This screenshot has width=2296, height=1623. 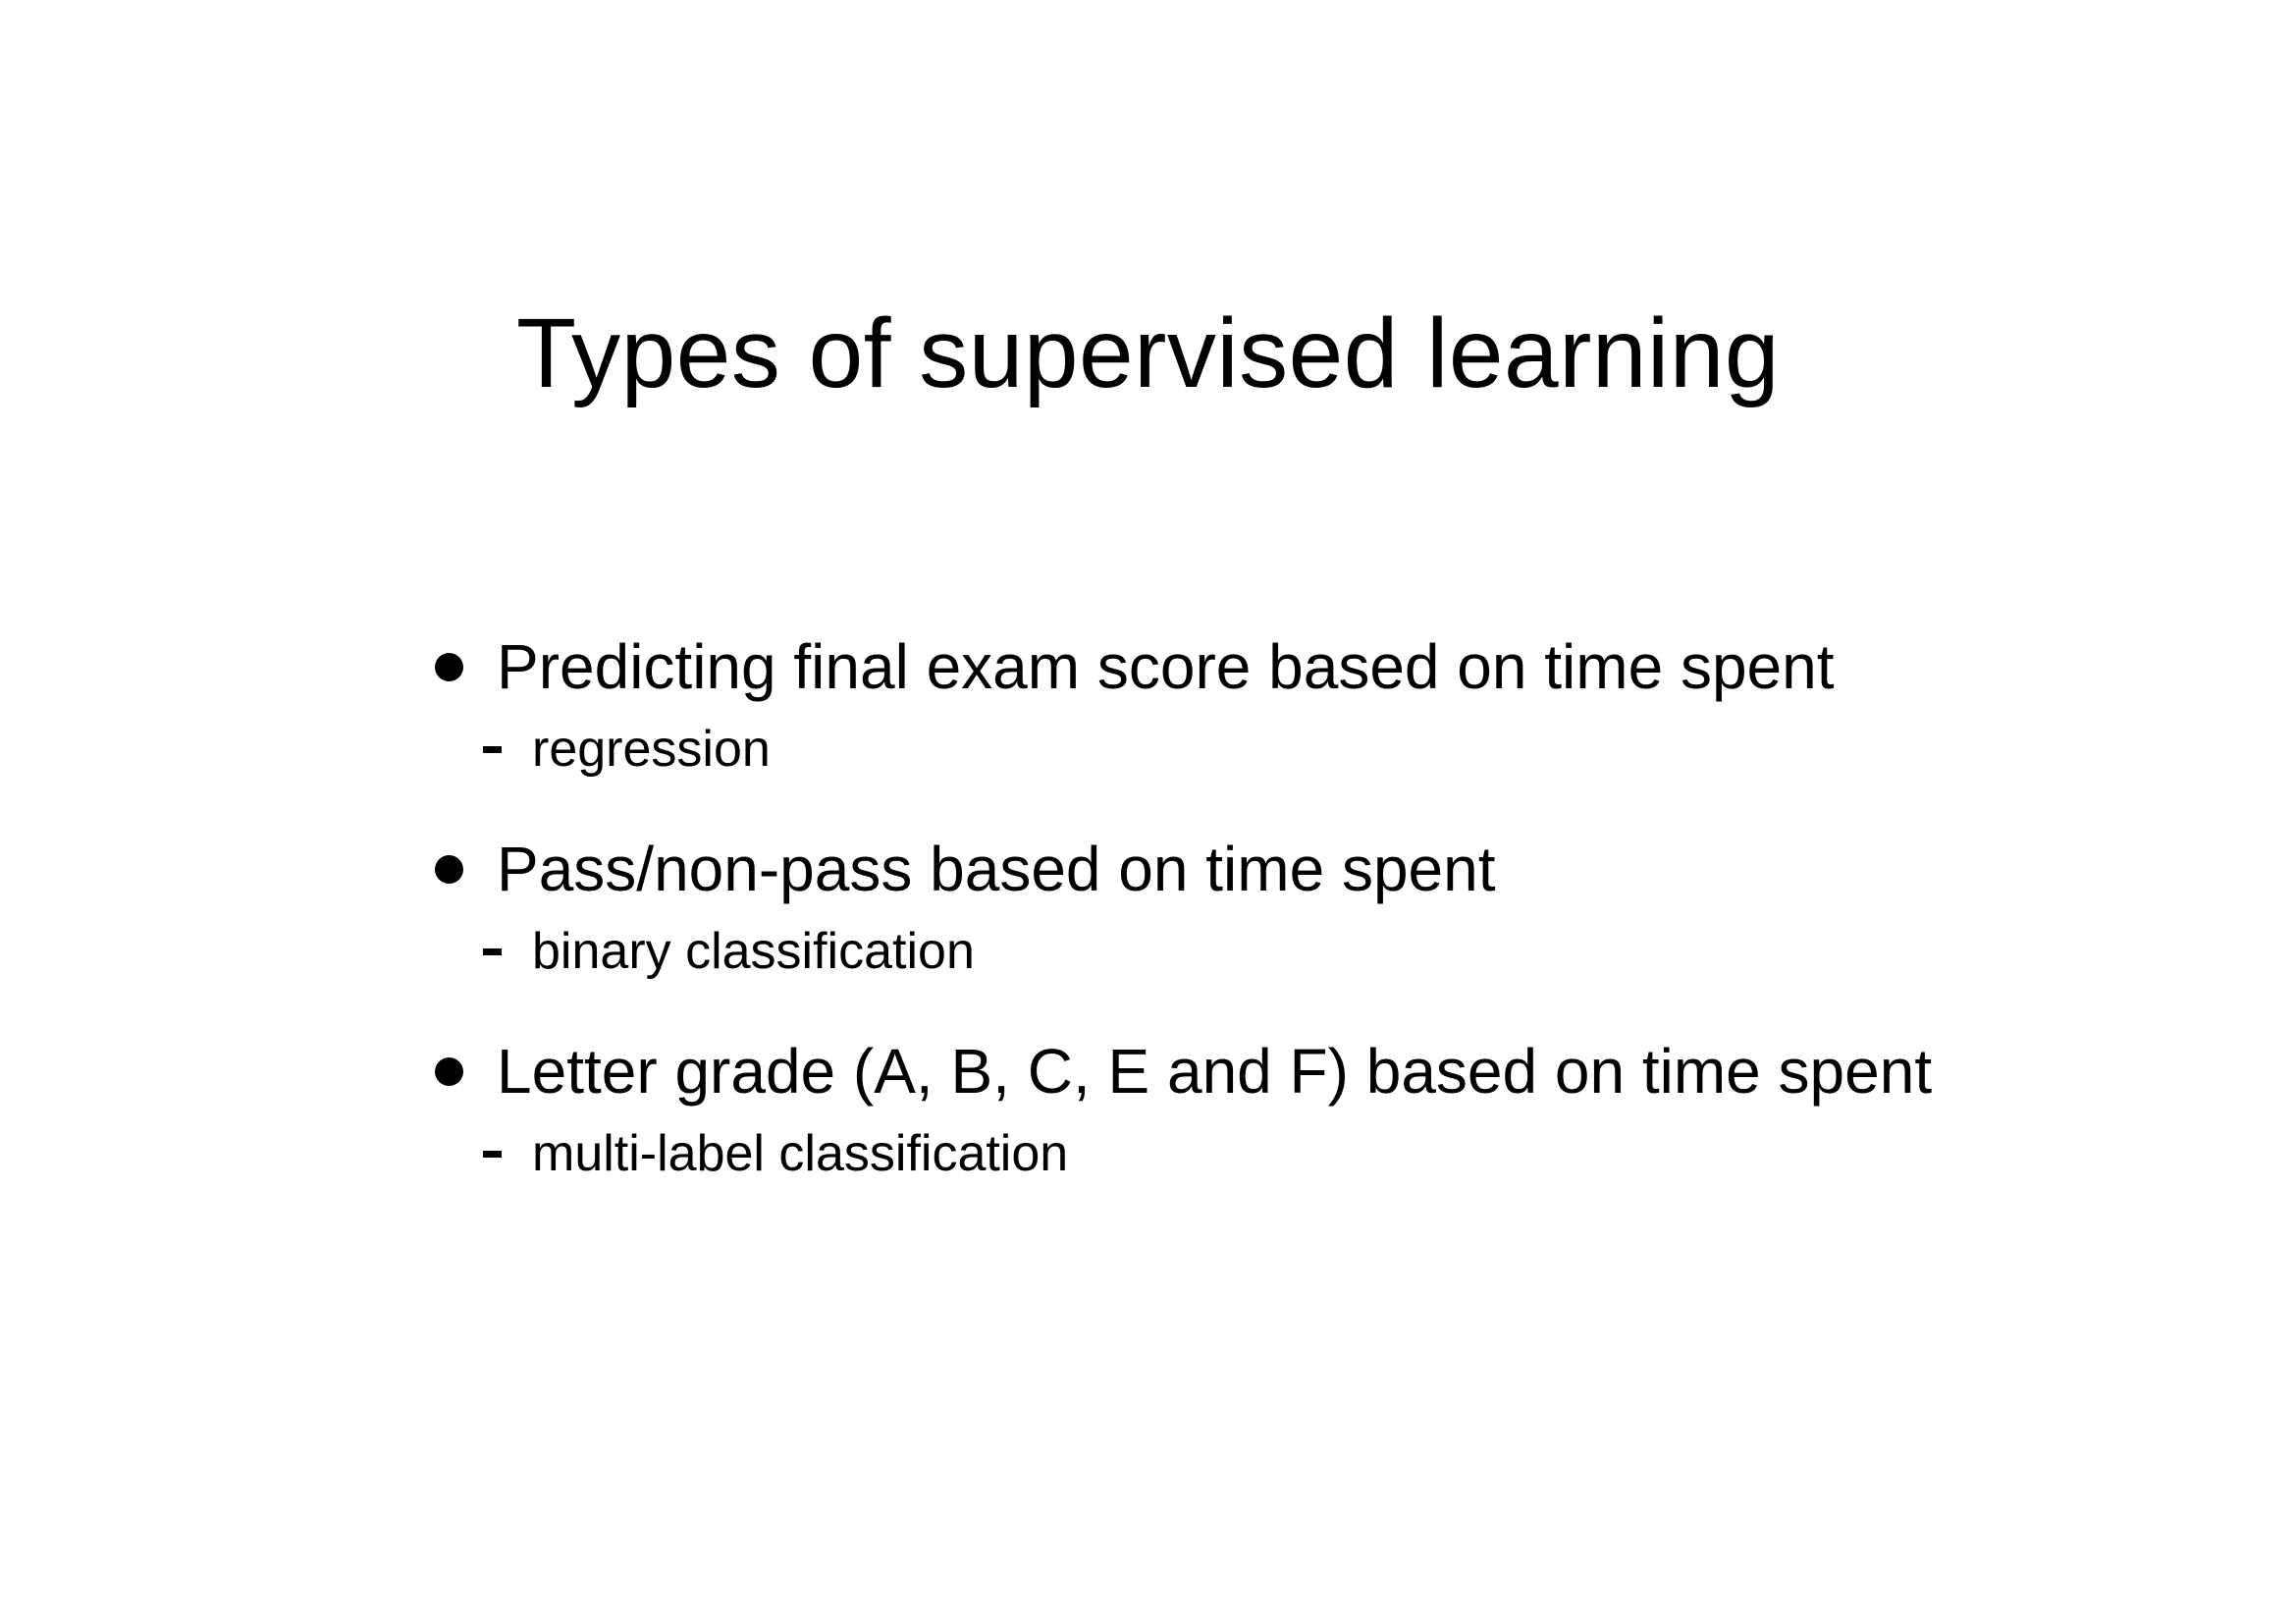 I want to click on sub-bullet-text: binary classification, so click(x=753, y=951).